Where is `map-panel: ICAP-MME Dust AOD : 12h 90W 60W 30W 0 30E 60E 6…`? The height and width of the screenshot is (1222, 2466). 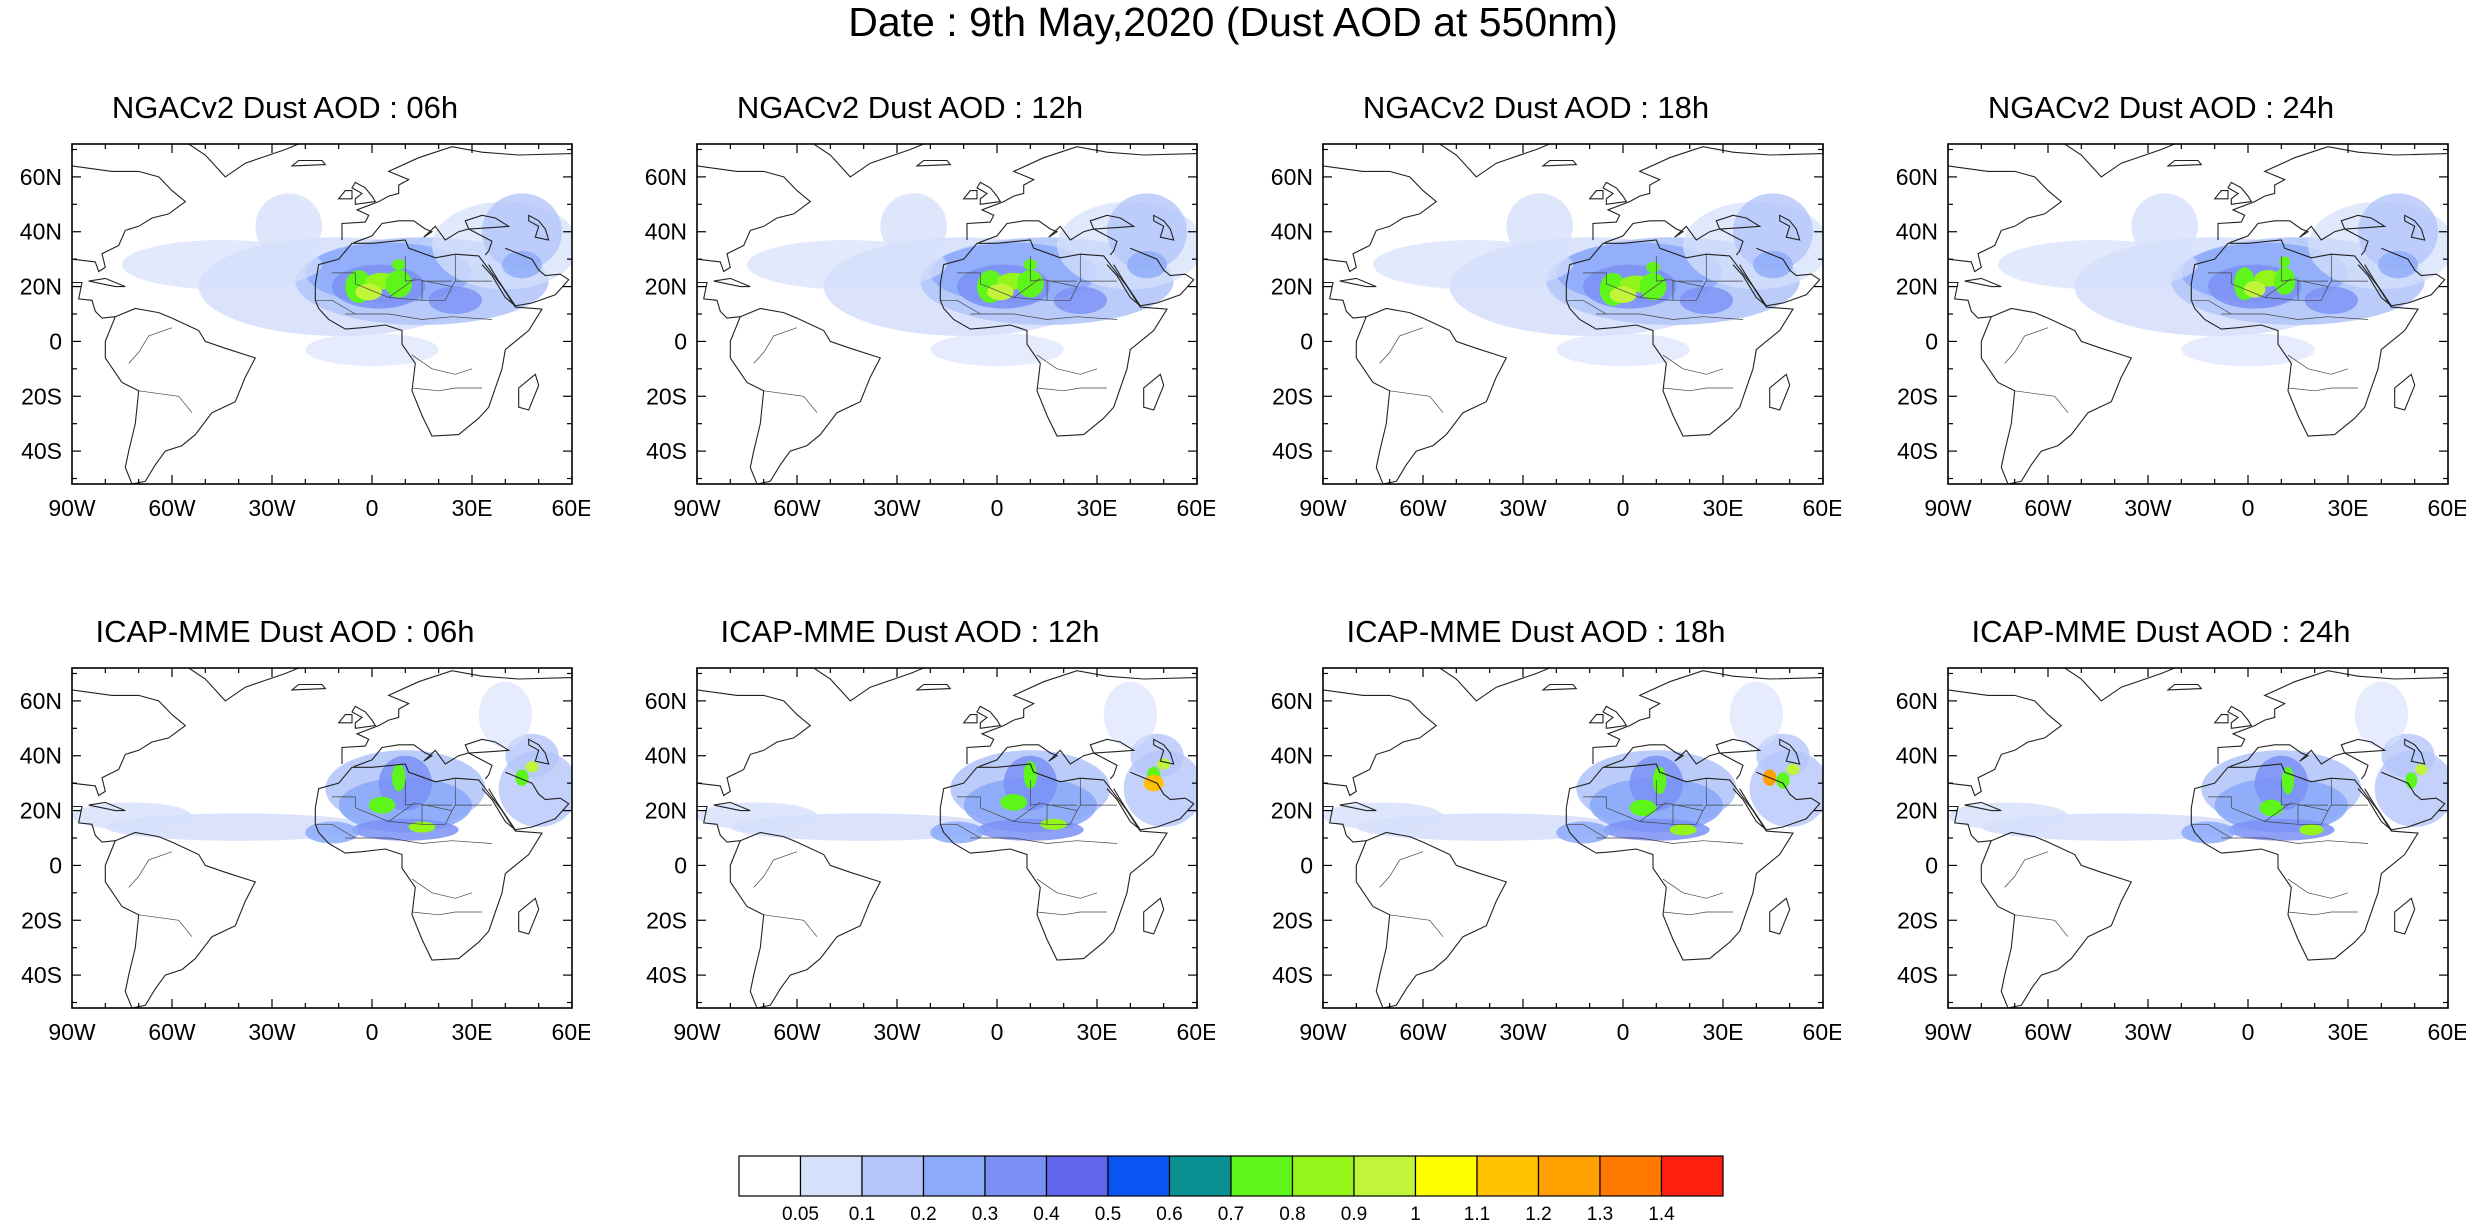 map-panel: ICAP-MME Dust AOD : 12h 90W 60W 30W 0 30E 60E 6… is located at coordinates (920, 847).